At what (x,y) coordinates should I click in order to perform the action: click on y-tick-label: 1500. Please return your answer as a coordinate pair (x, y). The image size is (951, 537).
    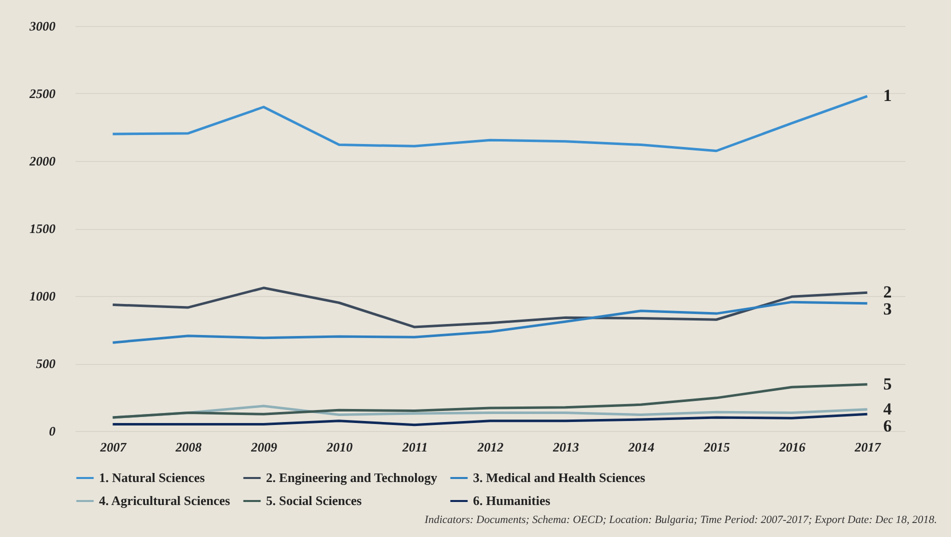
    Looking at the image, I should click on (43, 228).